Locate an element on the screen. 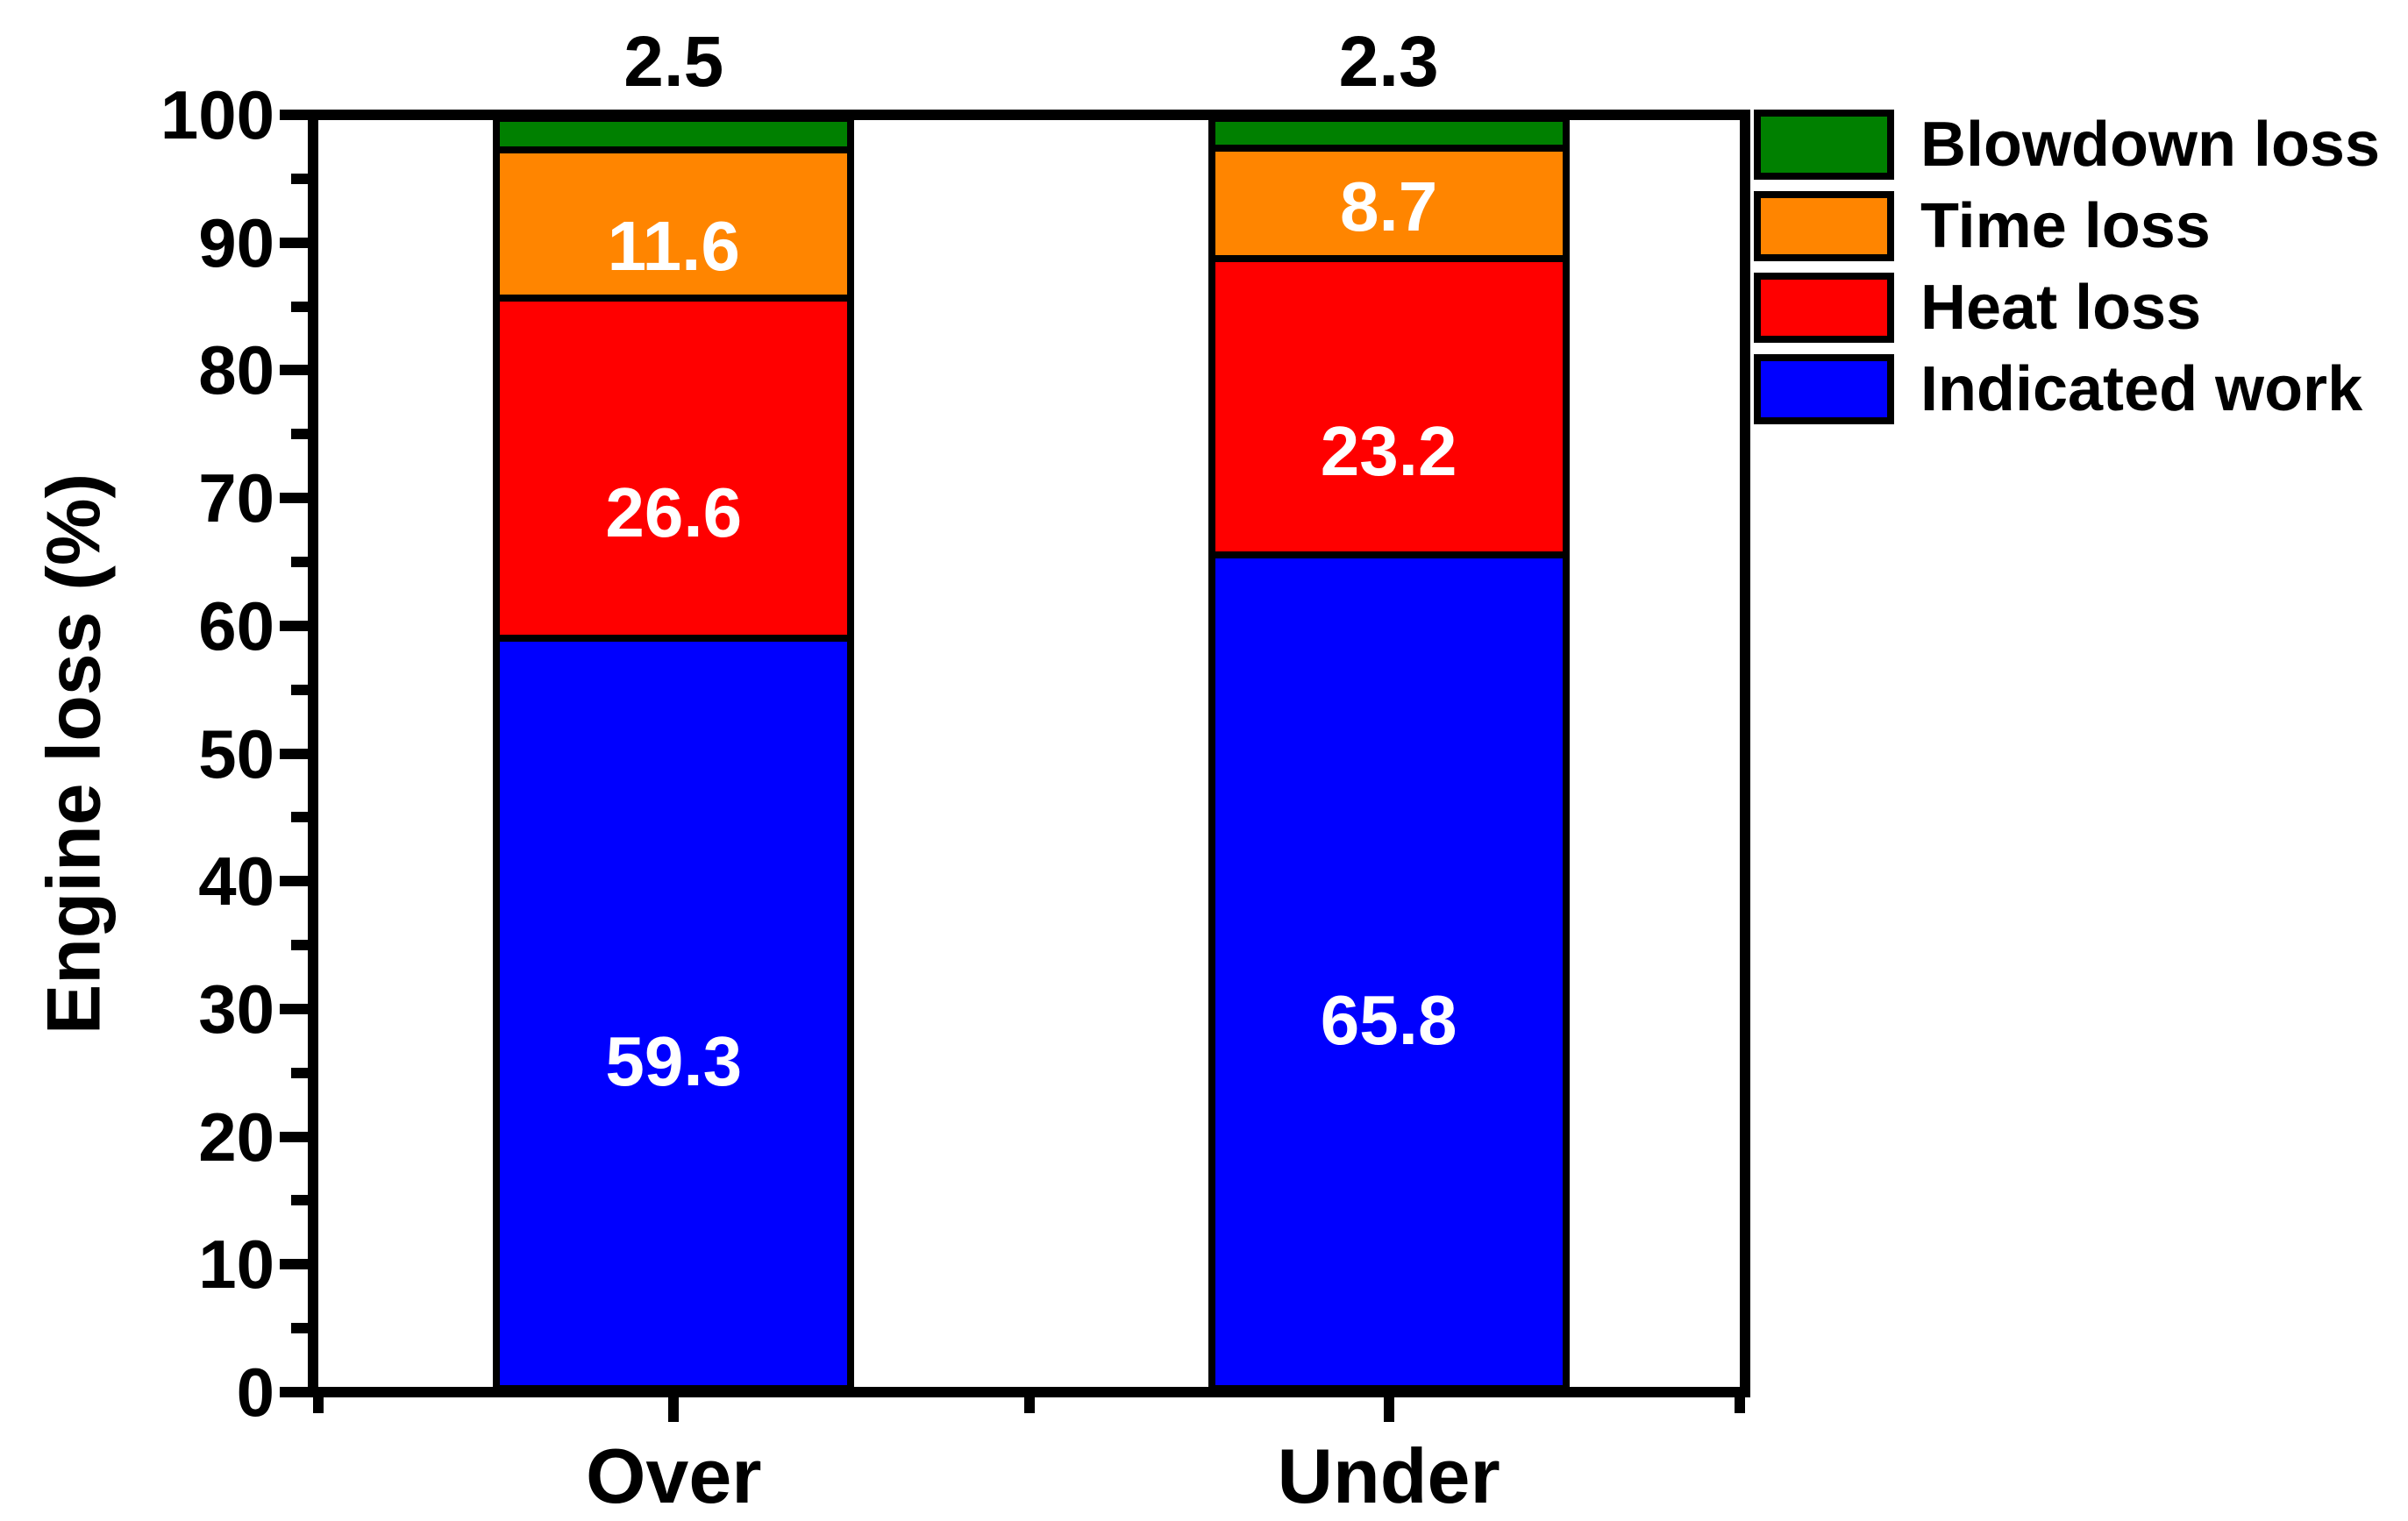 The image size is (2408, 1521). y-tick-label: 100 is located at coordinates (217, 114).